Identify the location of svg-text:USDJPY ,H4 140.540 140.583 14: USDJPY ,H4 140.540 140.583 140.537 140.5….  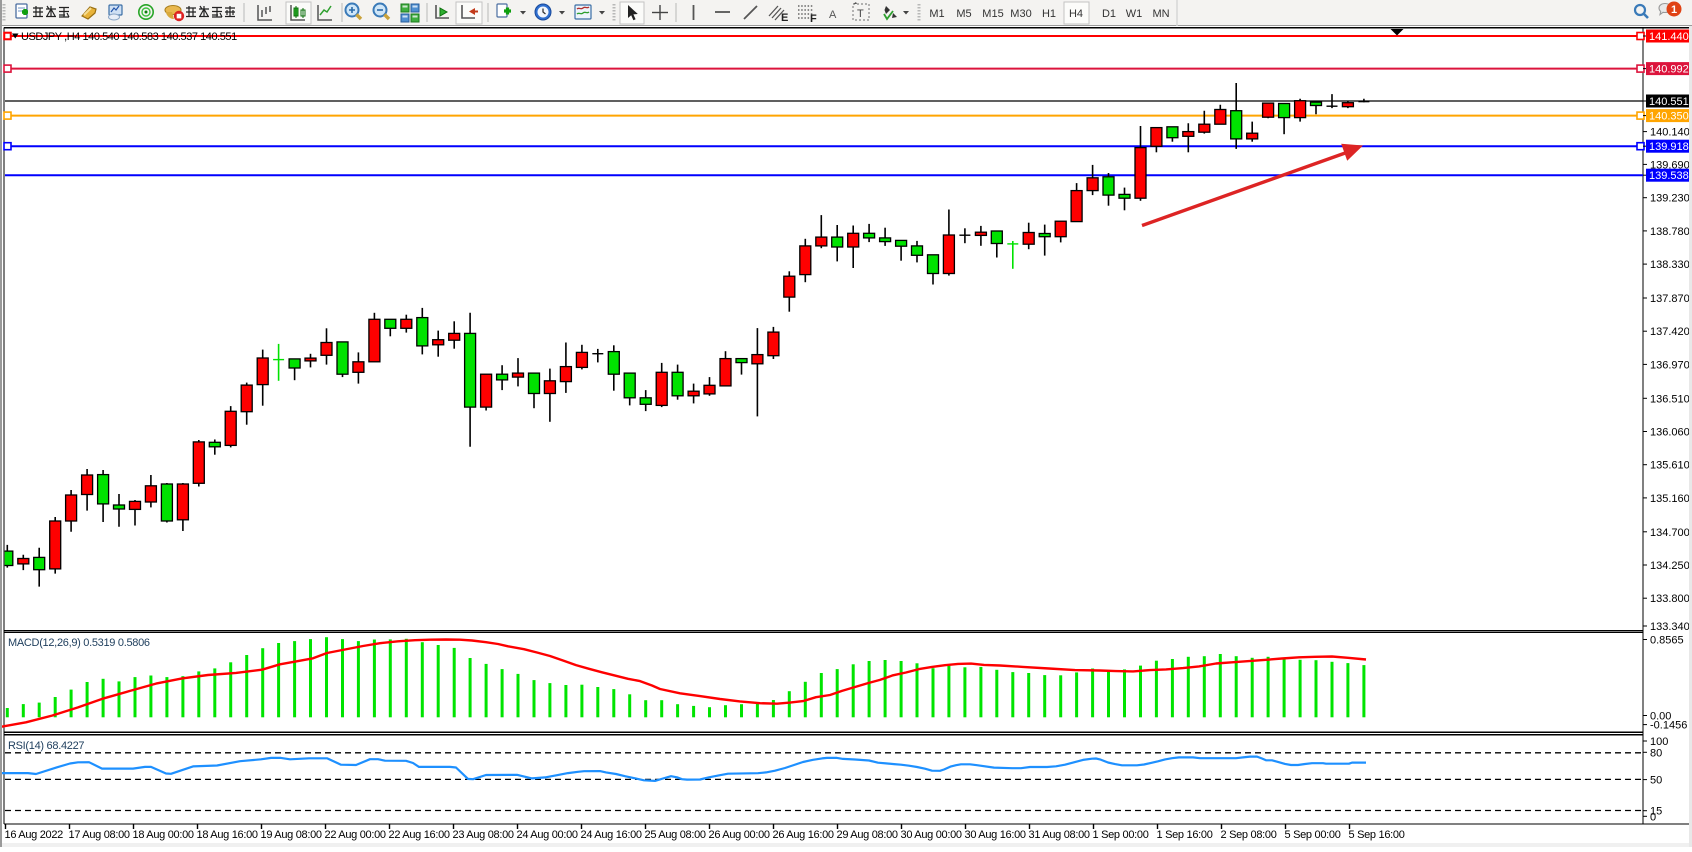
(129, 37).